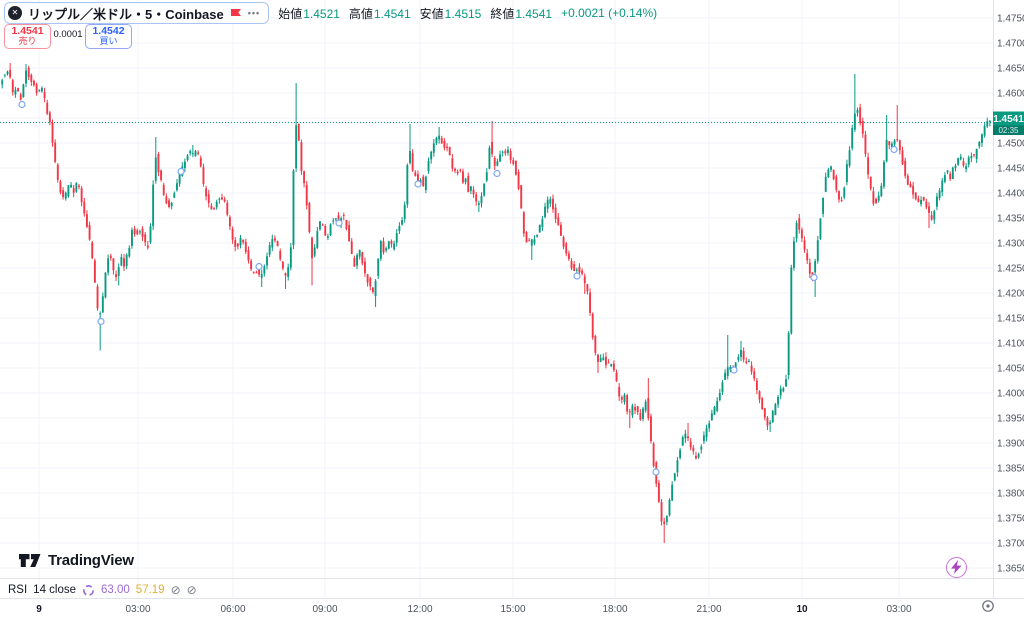 The height and width of the screenshot is (619, 1024). What do you see at coordinates (1010, 319) in the screenshot?
I see `price-tick-label: 1.4150` at bounding box center [1010, 319].